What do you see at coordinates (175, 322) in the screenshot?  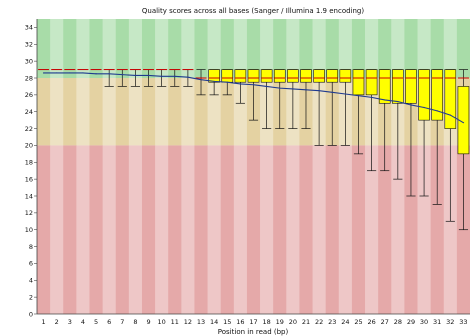 I see `x-tick-label-11: 11` at bounding box center [175, 322].